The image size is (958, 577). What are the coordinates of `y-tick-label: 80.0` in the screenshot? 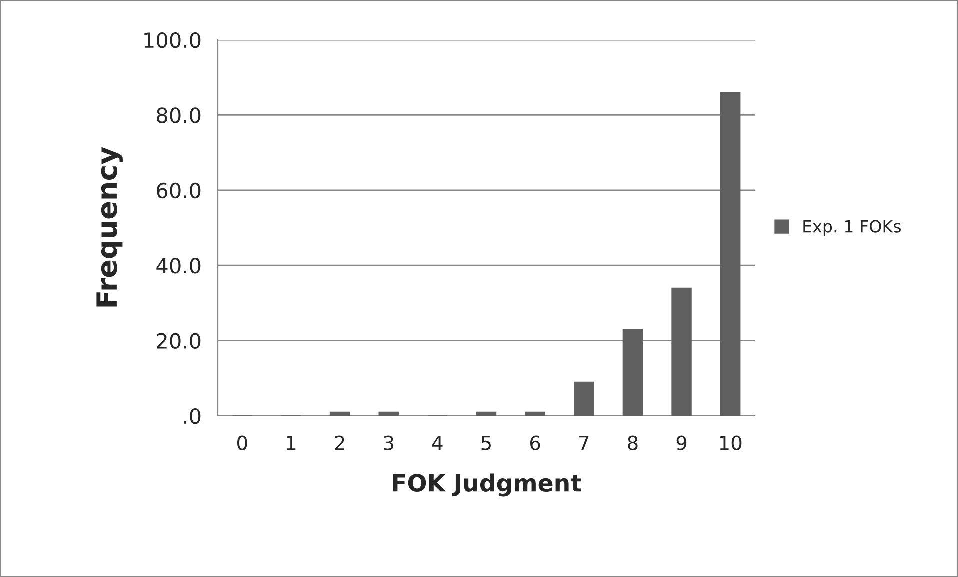 It's located at (179, 116).